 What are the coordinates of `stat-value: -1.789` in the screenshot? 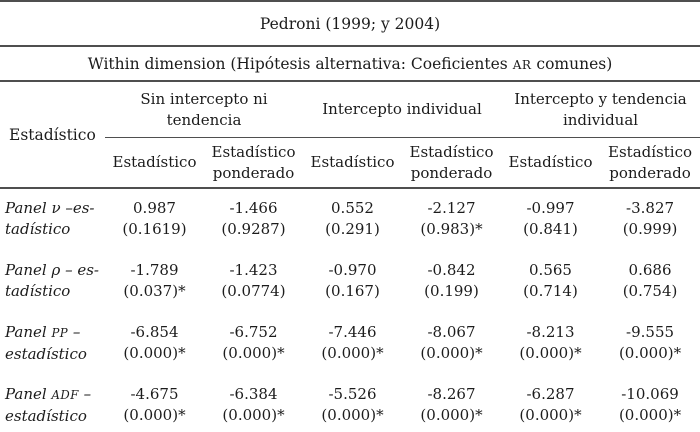 It's located at (154, 270).